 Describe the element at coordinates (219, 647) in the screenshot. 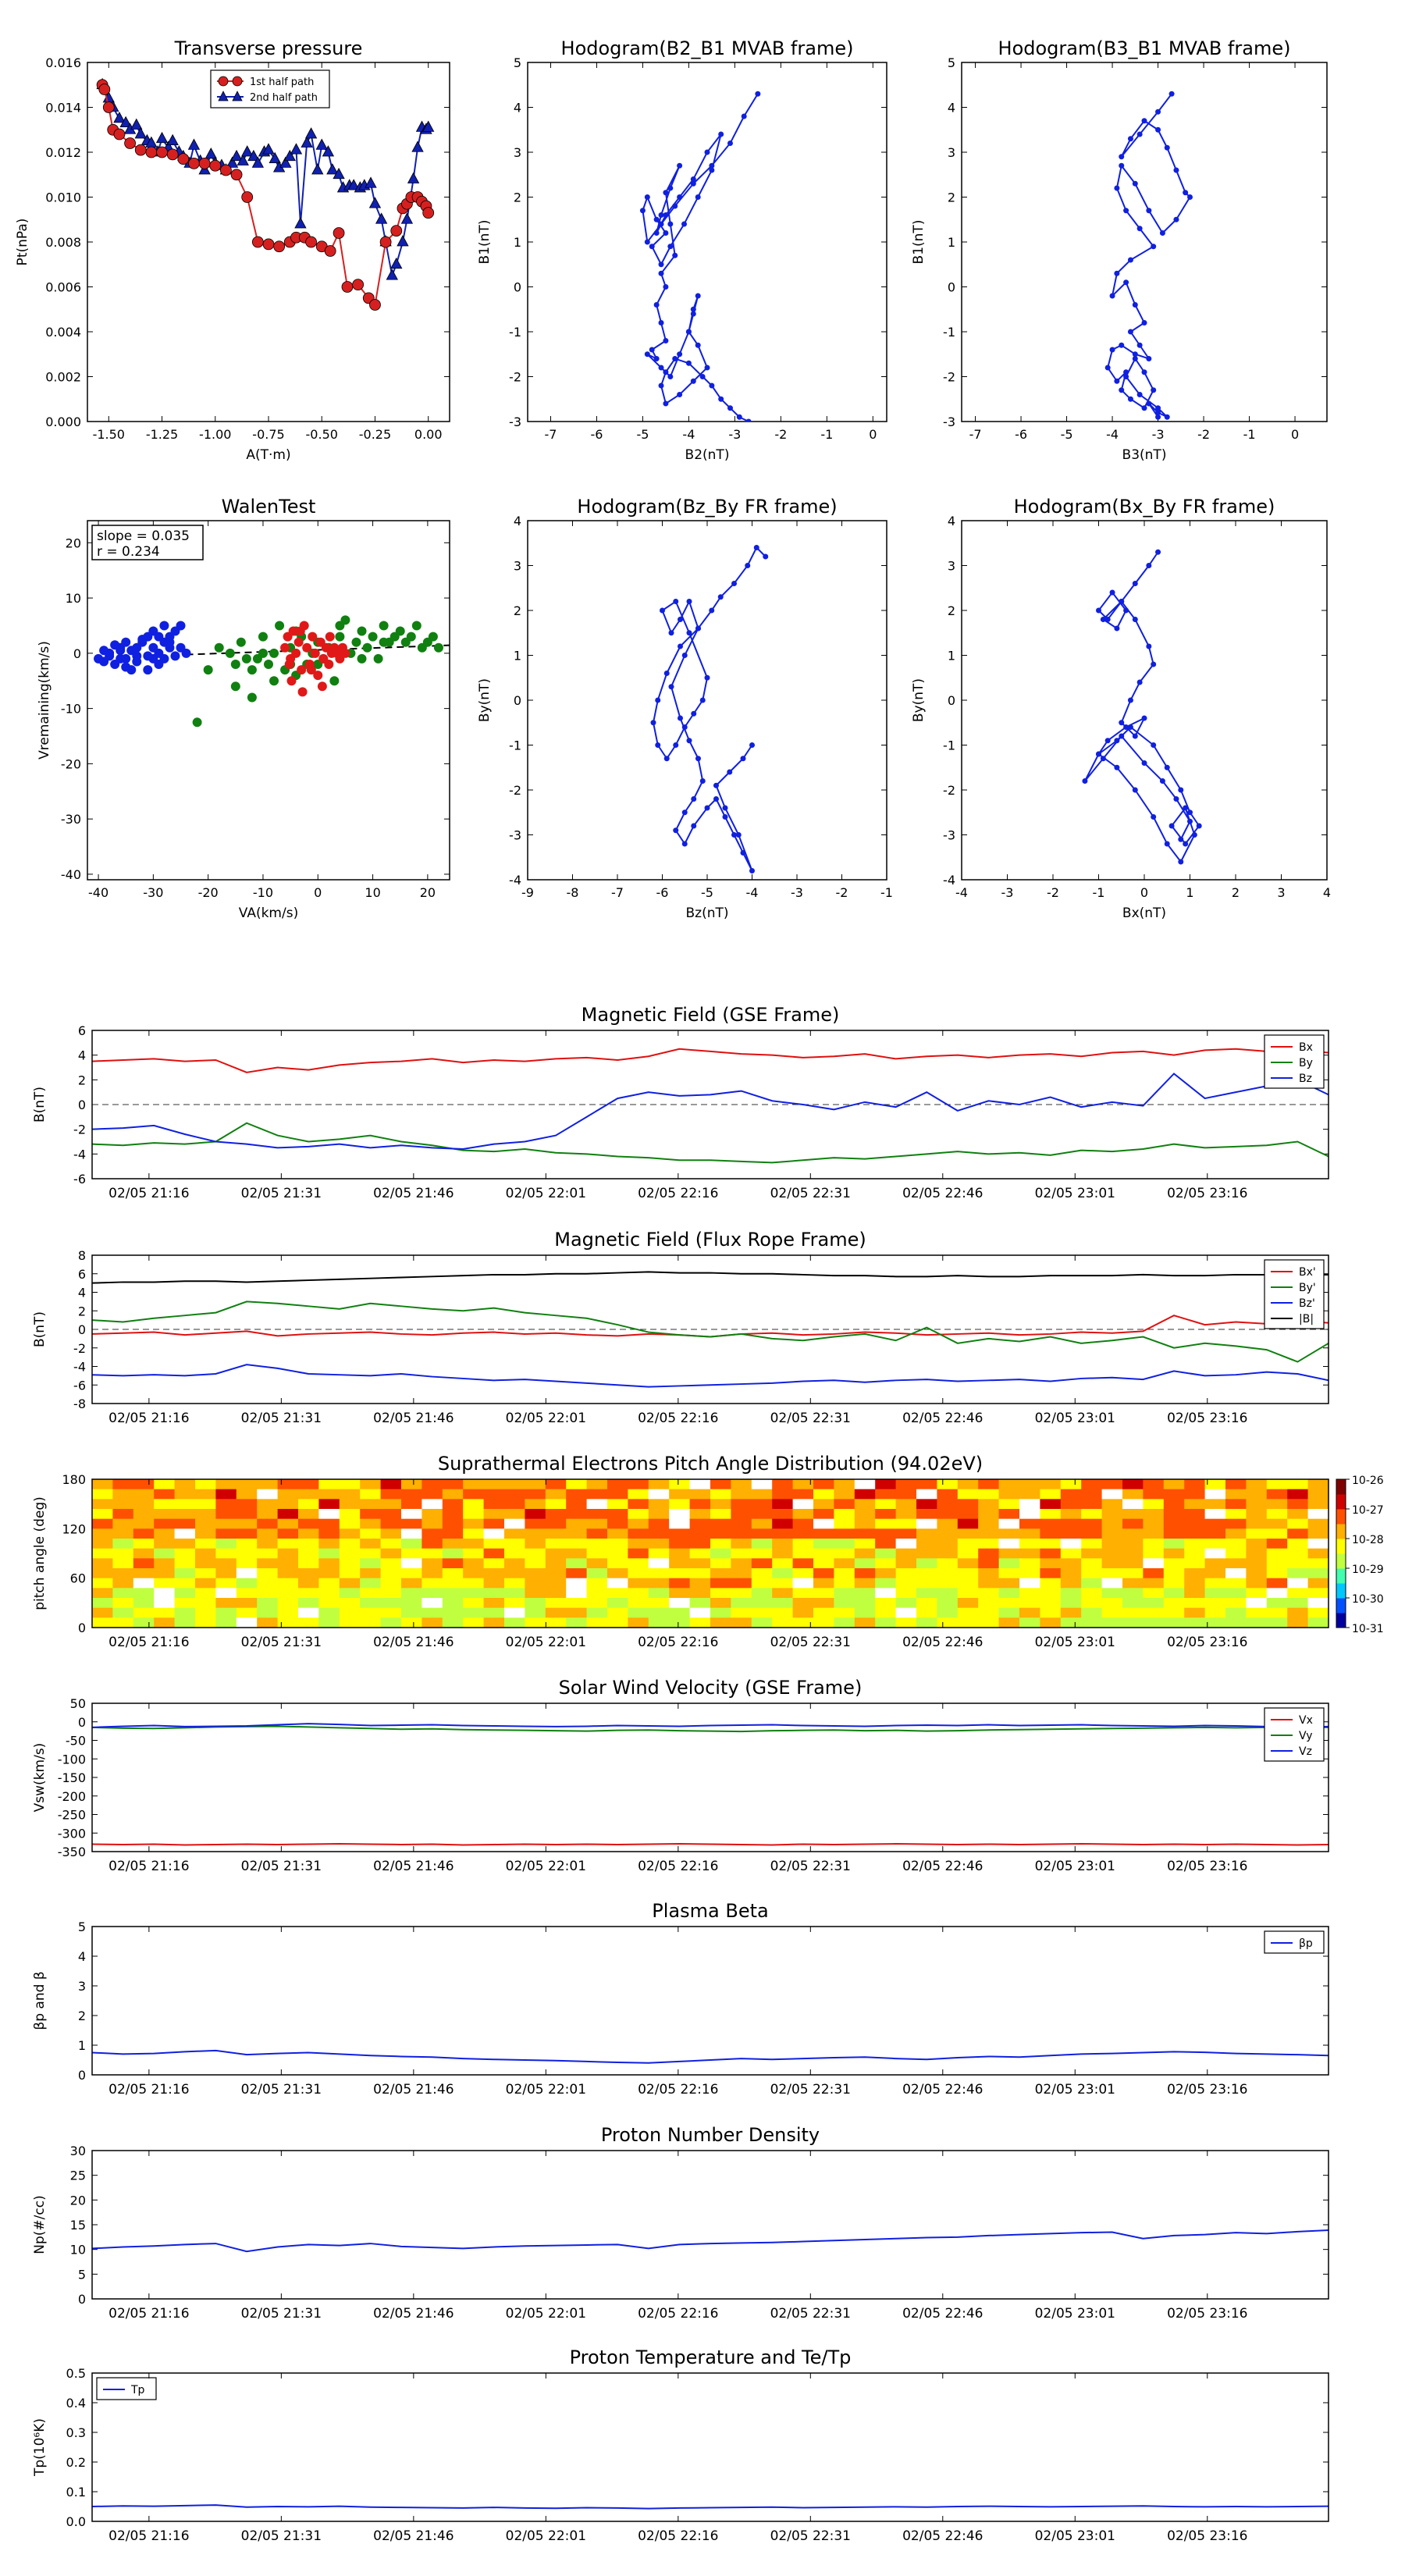

I see `scatter-point-green` at that location.